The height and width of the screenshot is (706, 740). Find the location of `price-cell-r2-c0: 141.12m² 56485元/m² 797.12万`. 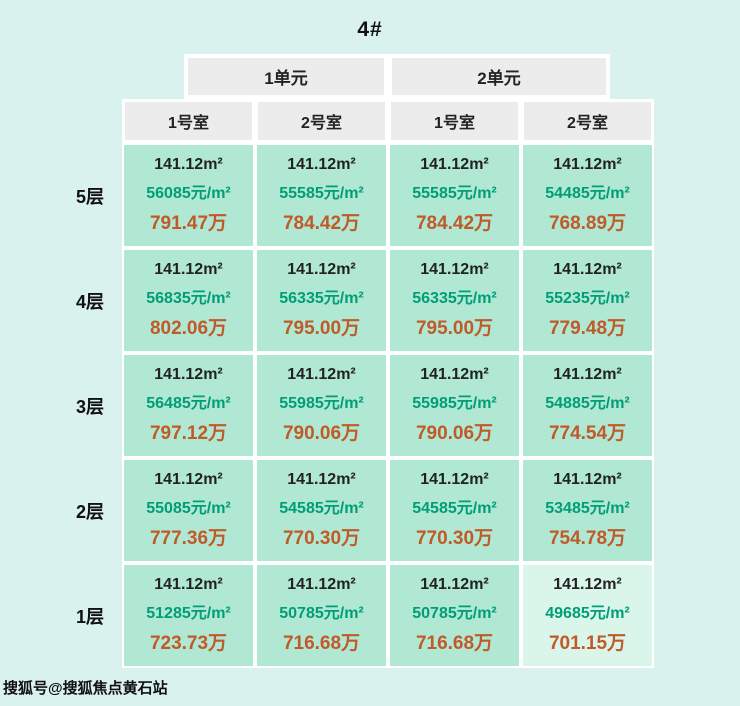

price-cell-r2-c0: 141.12m² 56485元/m² 797.12万 is located at coordinates (188, 405).